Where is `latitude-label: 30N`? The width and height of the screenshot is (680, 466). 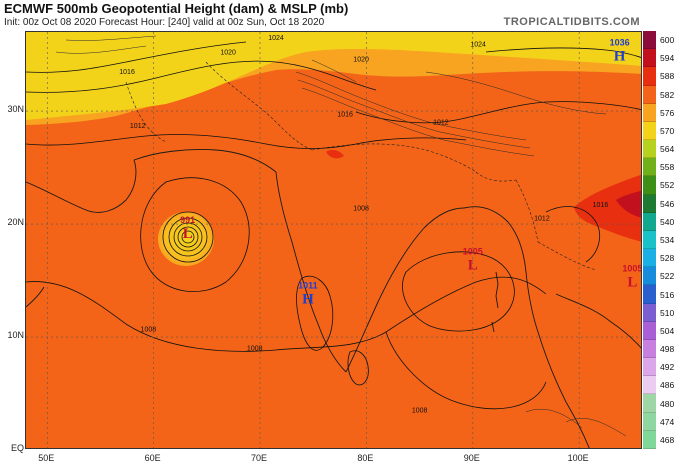
latitude-label: 30N is located at coordinates (15, 109).